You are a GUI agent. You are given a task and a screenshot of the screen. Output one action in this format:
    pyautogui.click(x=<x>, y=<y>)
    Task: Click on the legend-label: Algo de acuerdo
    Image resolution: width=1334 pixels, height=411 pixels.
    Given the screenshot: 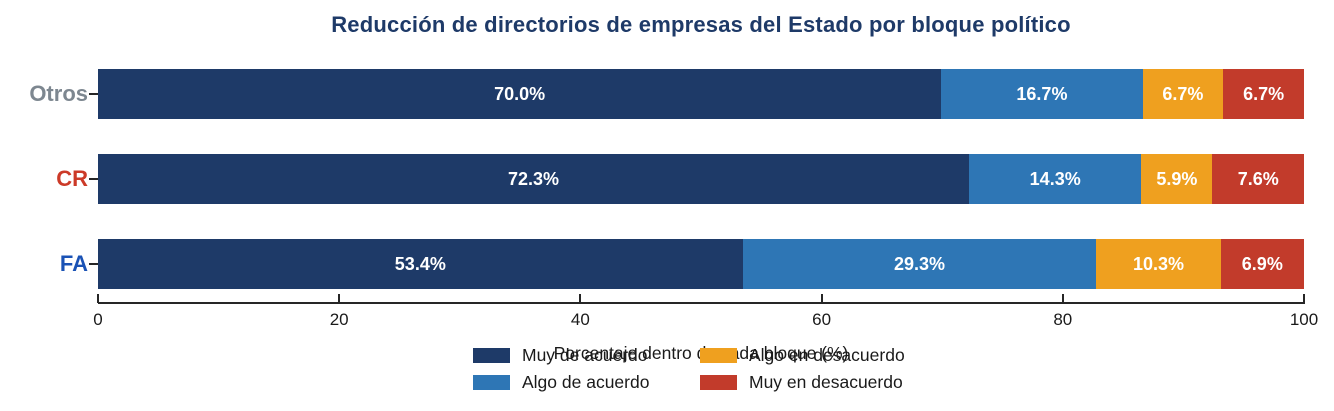 What is the action you would take?
    pyautogui.click(x=586, y=381)
    